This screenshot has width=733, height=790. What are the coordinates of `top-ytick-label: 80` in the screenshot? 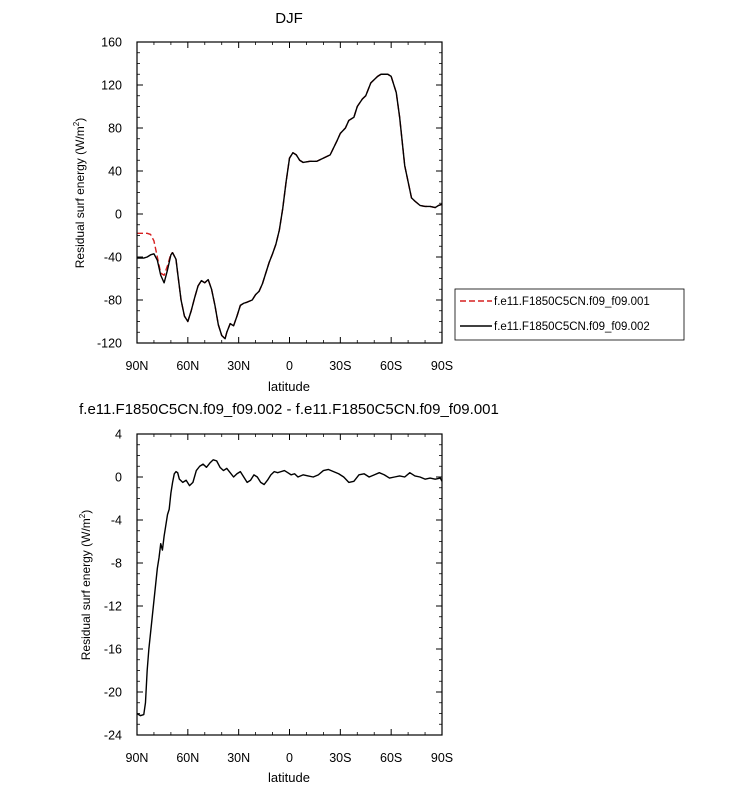 It's located at (115, 129).